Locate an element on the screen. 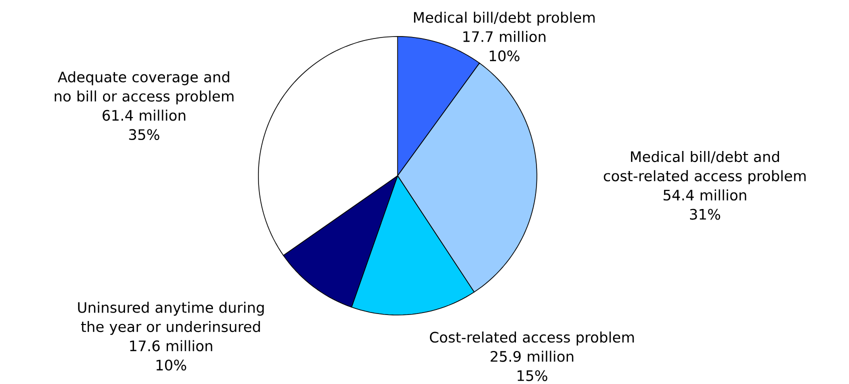 The height and width of the screenshot is (384, 849). slice-label: Adequate coverage and no bill or access problem is located at coordinates (144, 87).